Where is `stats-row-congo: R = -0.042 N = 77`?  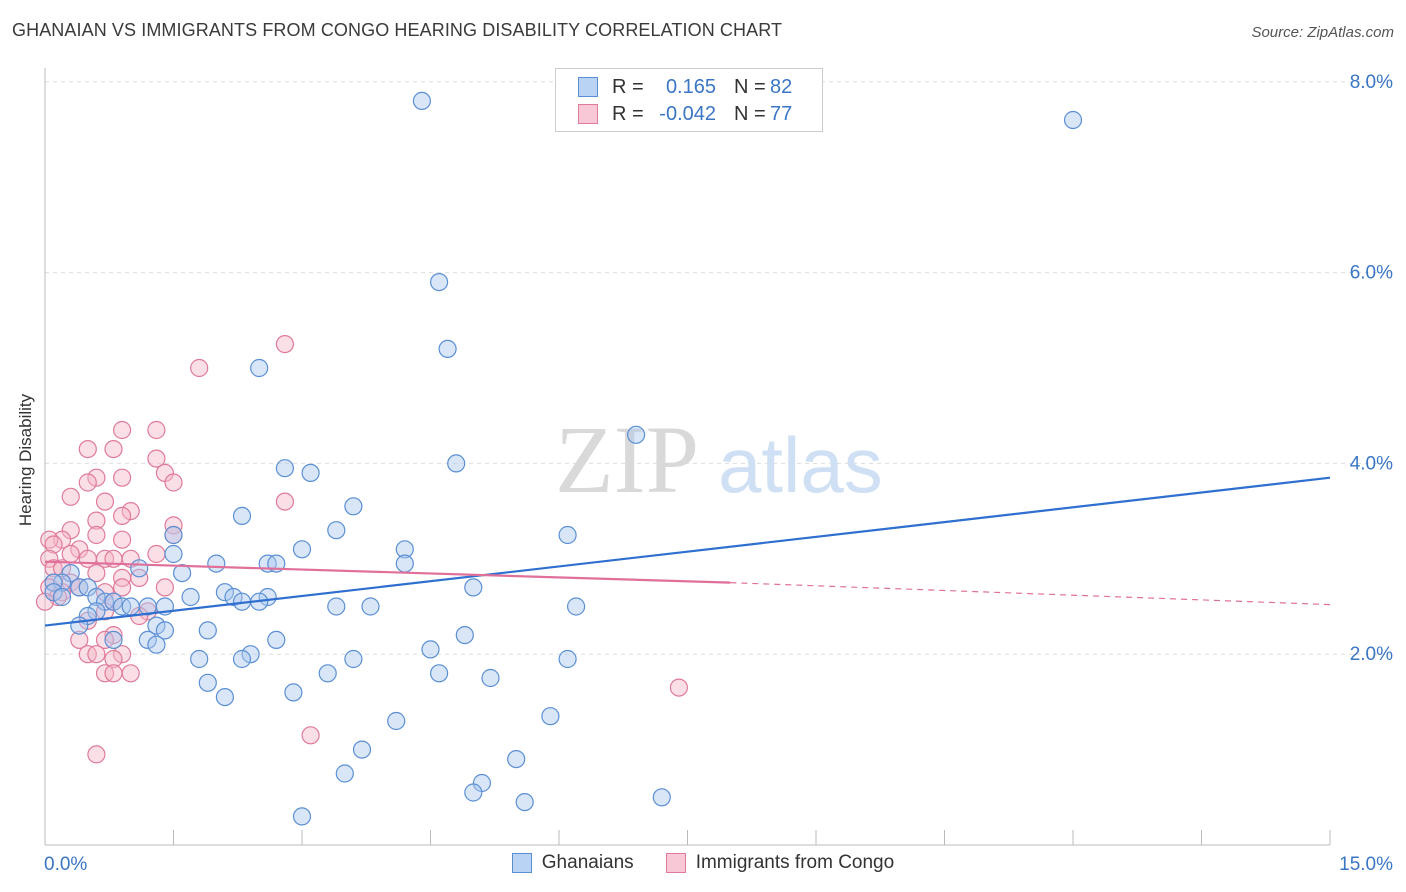
stats-row-congo: R = -0.042 N = 77 is located at coordinates (685, 114).